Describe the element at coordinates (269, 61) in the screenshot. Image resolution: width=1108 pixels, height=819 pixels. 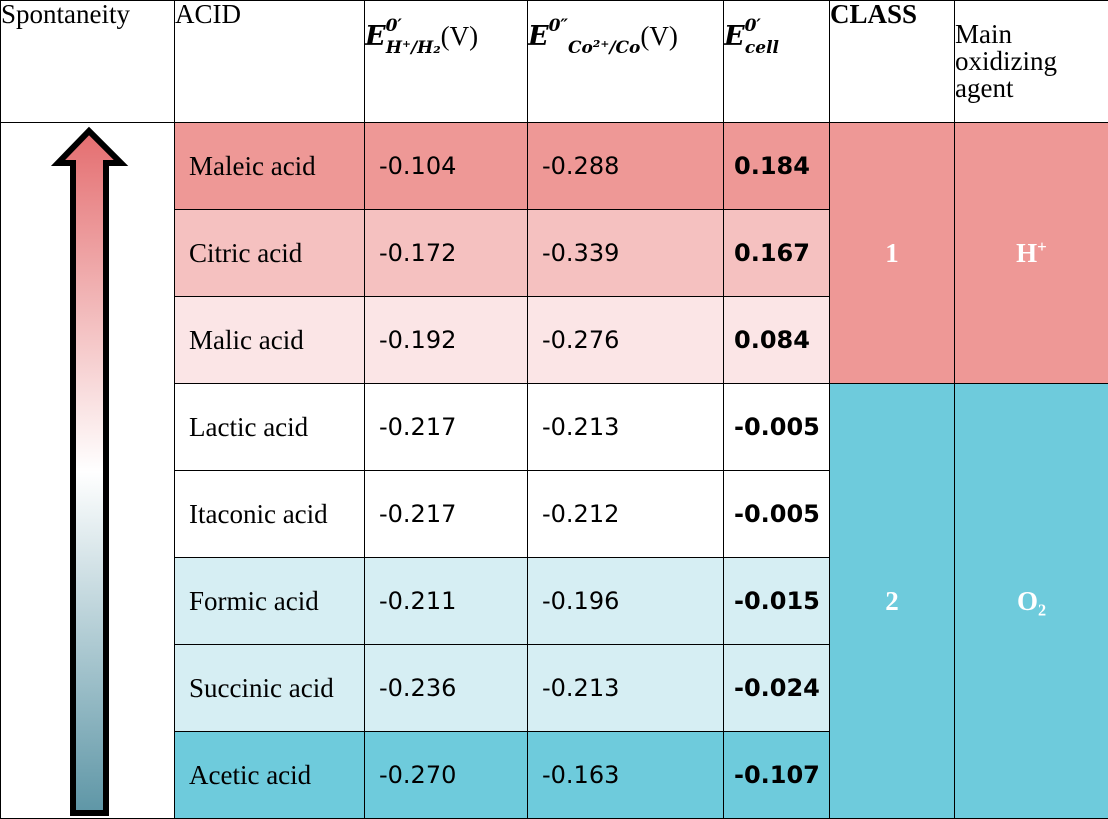
I see `header-acid: ACID` at that location.